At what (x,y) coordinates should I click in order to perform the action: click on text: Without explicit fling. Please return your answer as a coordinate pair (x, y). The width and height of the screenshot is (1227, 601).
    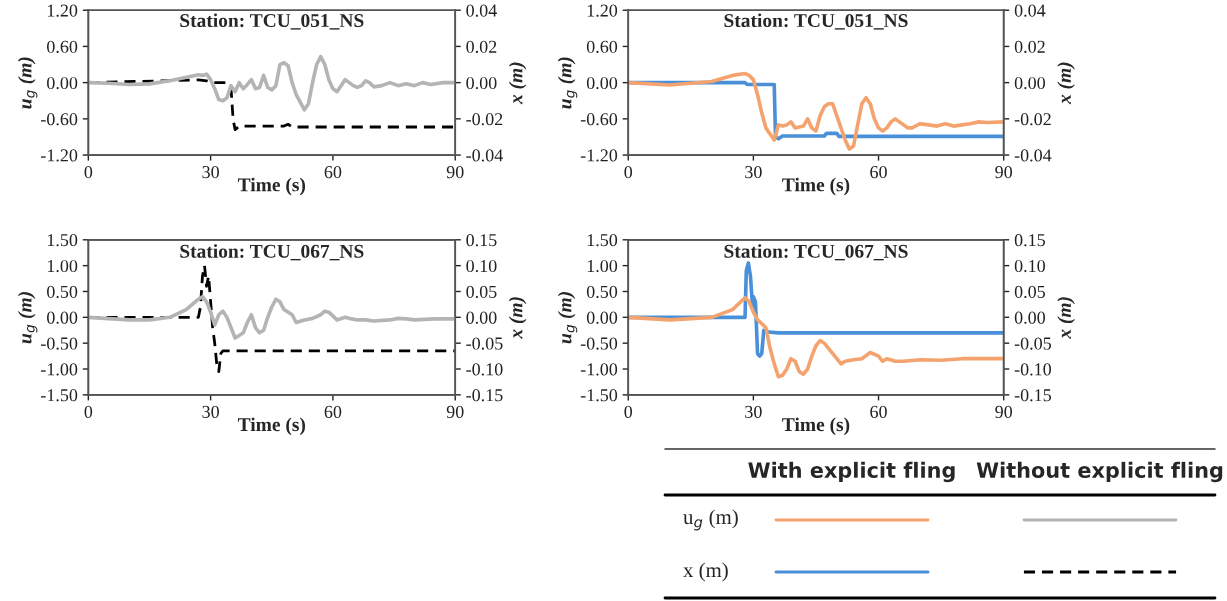
    Looking at the image, I should click on (1099, 472).